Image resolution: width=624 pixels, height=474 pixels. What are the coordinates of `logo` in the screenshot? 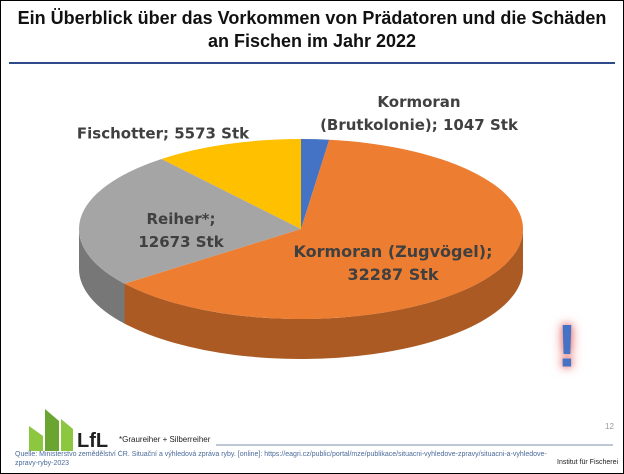 It's located at (51, 430).